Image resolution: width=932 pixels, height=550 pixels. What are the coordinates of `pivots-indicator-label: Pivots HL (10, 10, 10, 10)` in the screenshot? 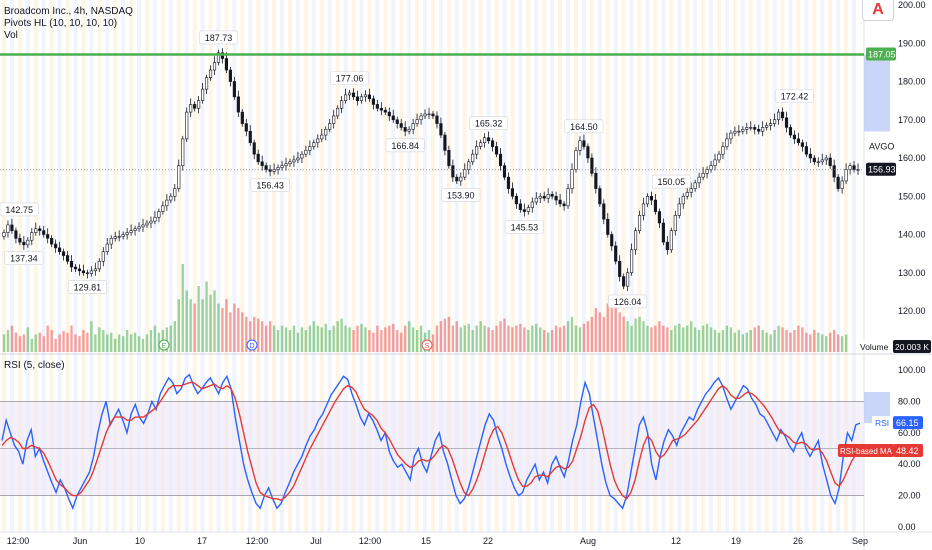 It's located at (61, 23).